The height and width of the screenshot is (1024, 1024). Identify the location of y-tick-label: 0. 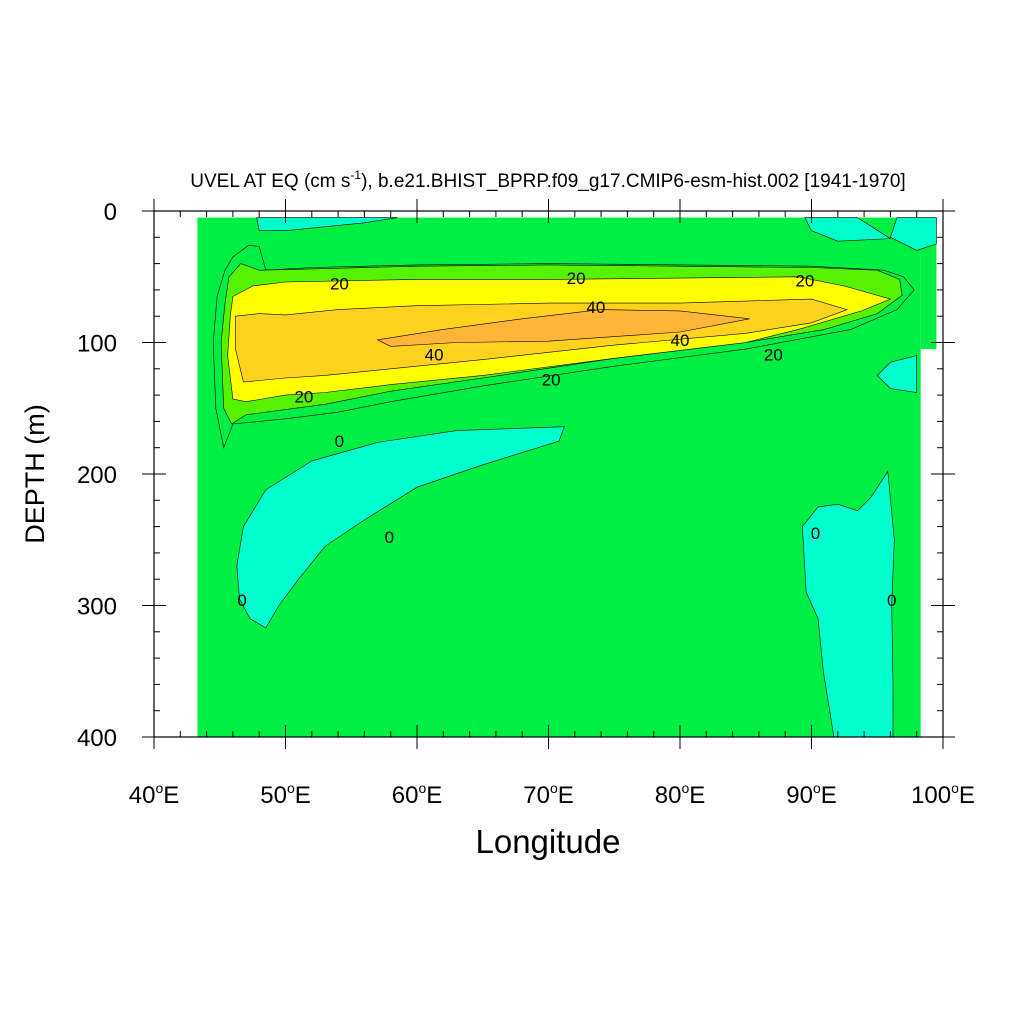
(110, 212).